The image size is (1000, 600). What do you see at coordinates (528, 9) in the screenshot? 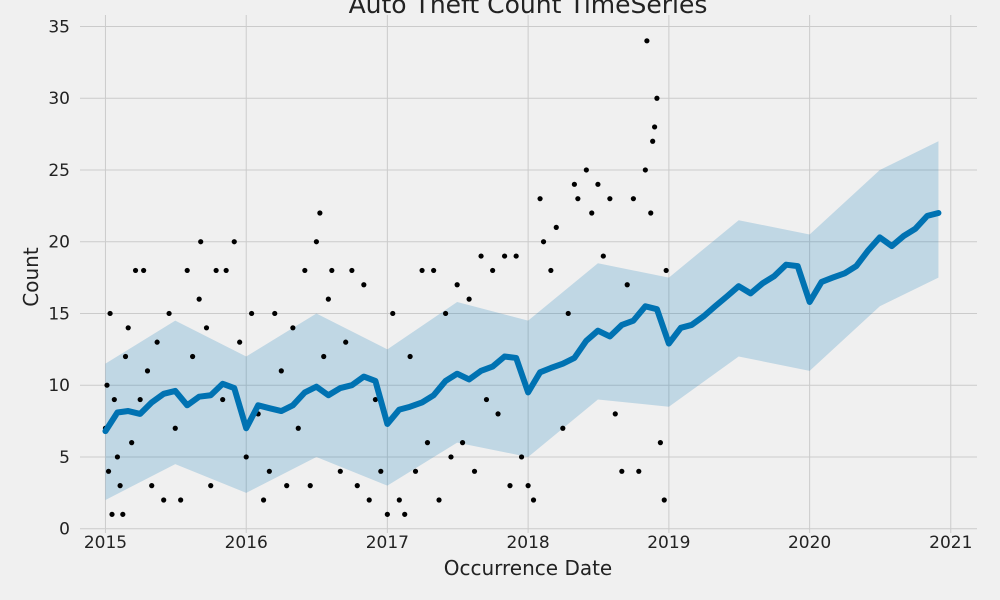
I see `chart-title: Auto Theft Count TimeSeries` at bounding box center [528, 9].